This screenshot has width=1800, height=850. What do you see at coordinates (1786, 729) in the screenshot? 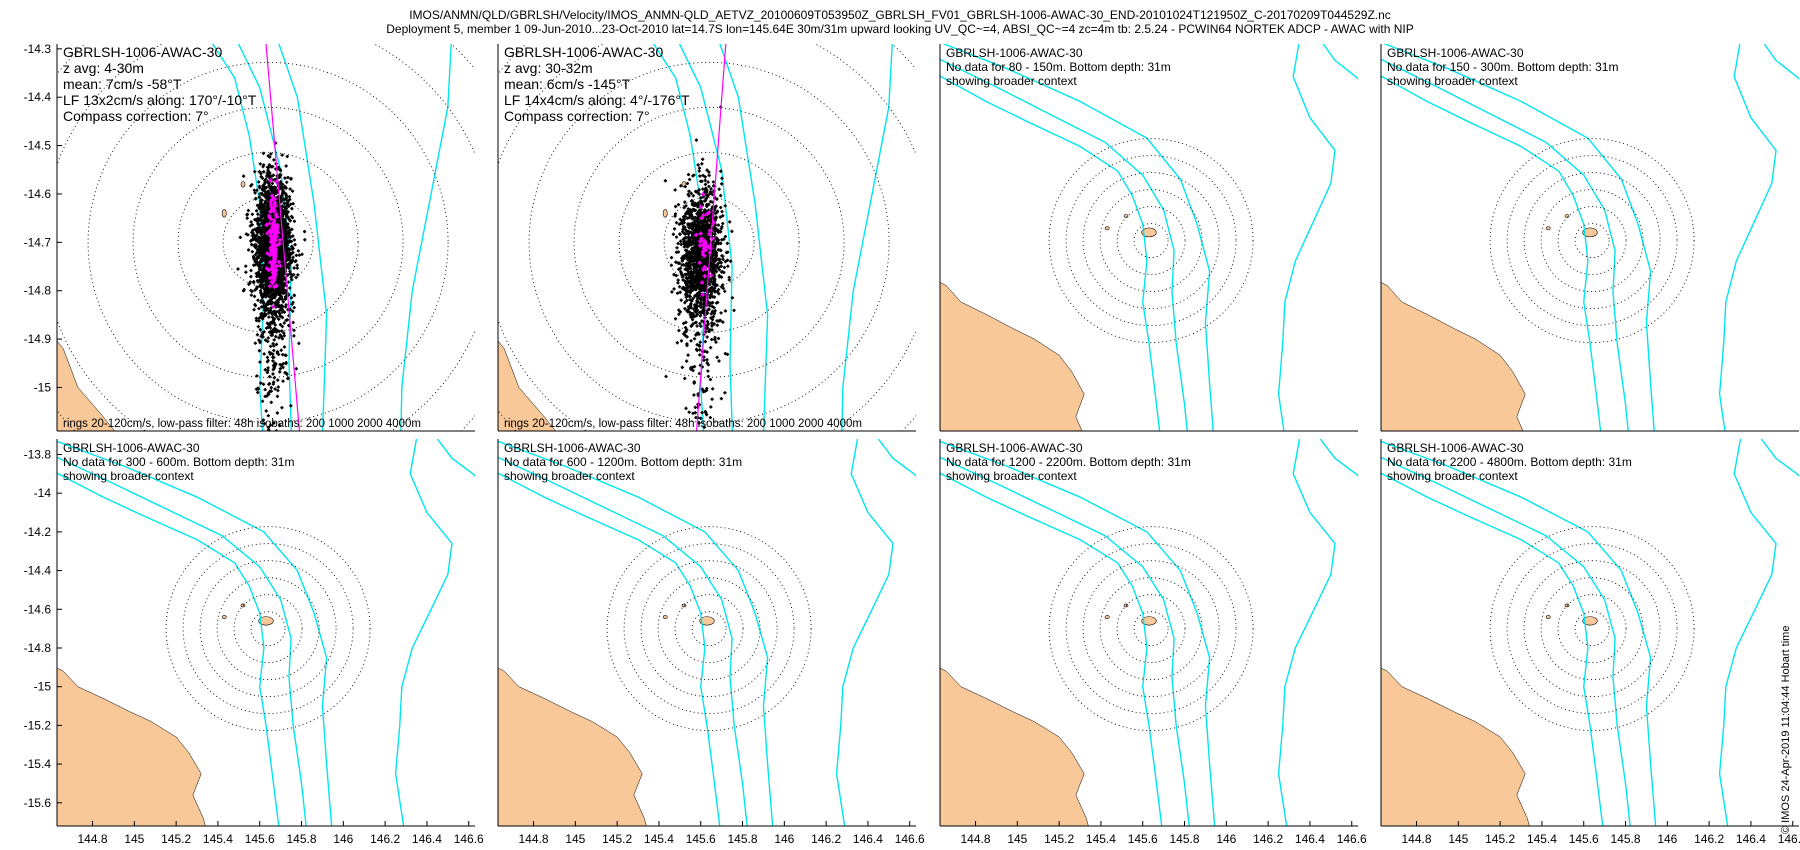
I see `imos-credit: © IMOS 24-Apr-2019 11:04:44 Hobart time` at bounding box center [1786, 729].